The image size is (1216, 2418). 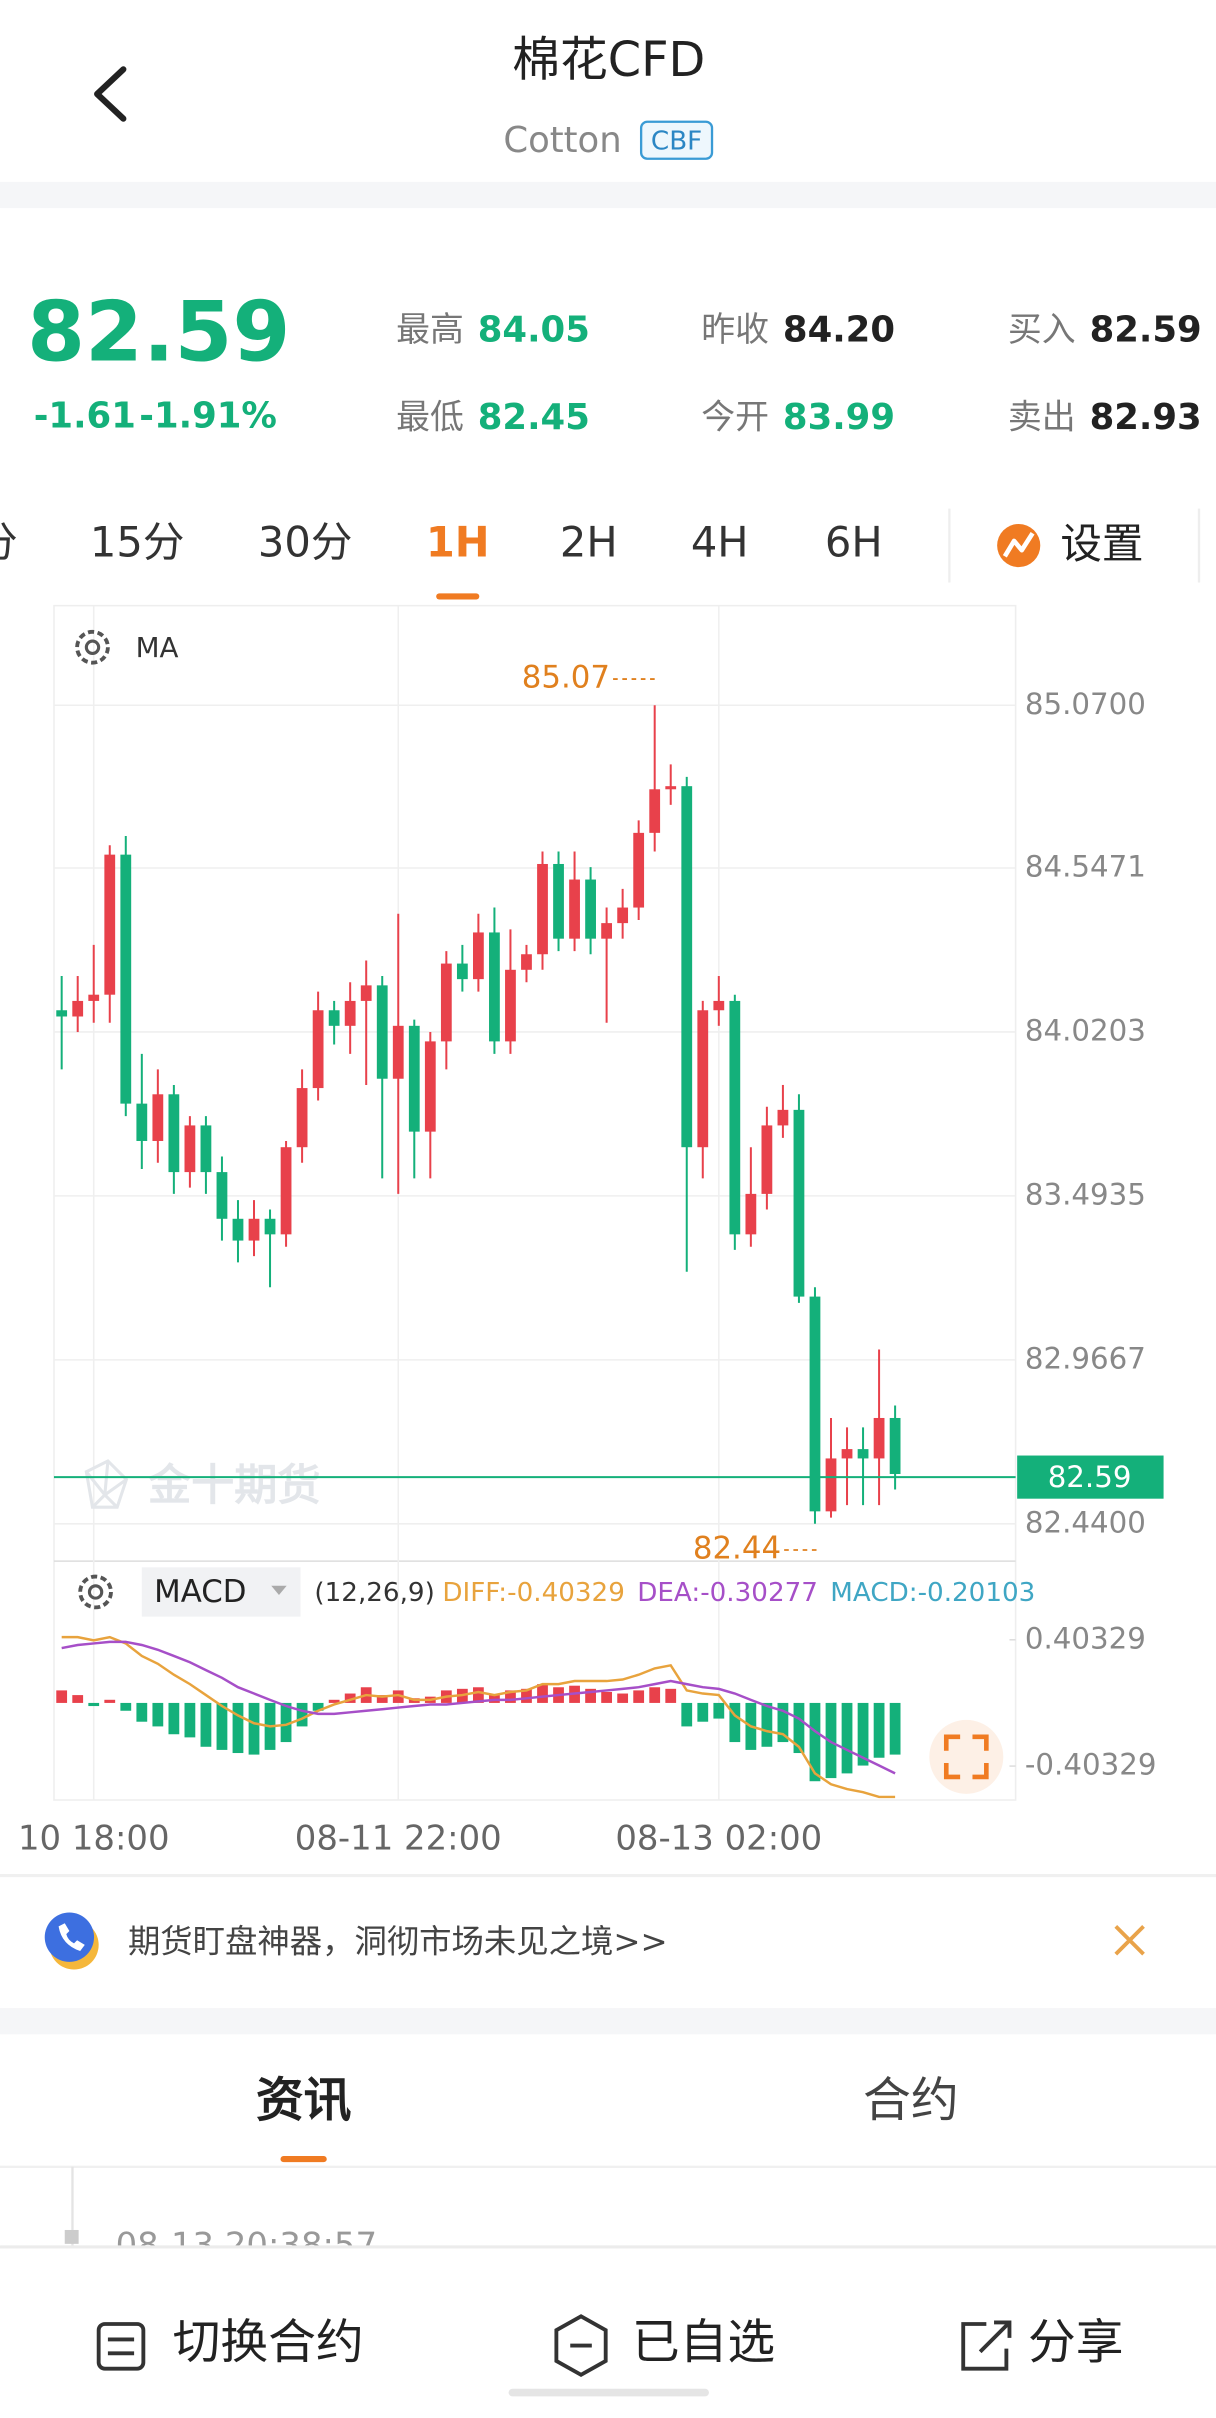 I want to click on change: -1.61, so click(x=85, y=416).